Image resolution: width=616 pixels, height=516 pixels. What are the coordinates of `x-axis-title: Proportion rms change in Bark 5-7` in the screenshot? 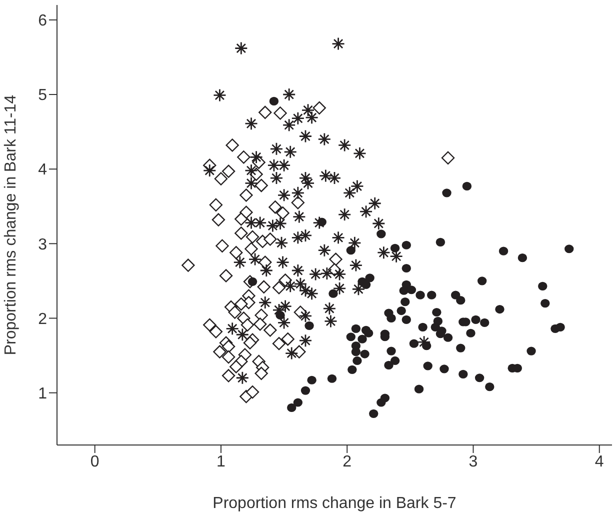 It's located at (334, 503).